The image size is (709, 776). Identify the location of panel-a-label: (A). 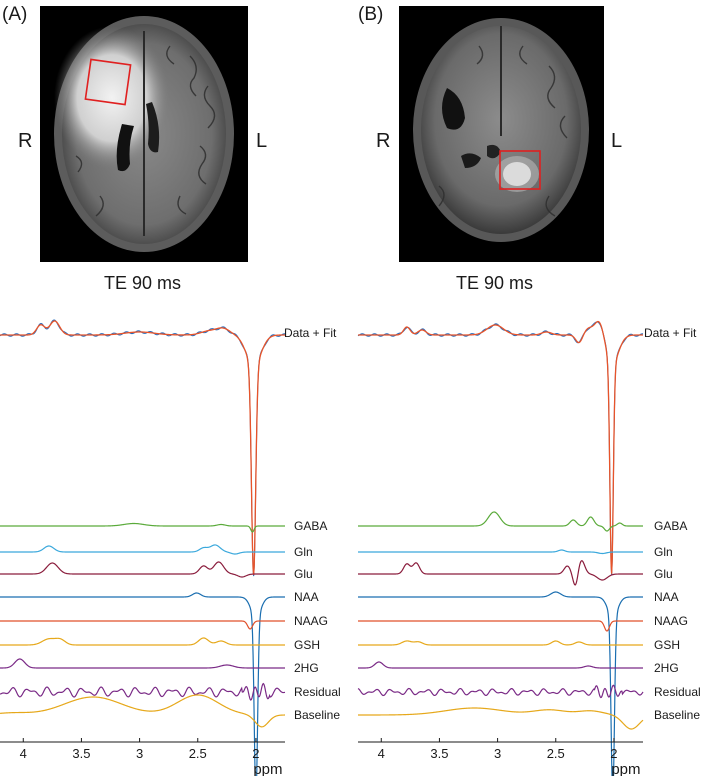
(15, 14).